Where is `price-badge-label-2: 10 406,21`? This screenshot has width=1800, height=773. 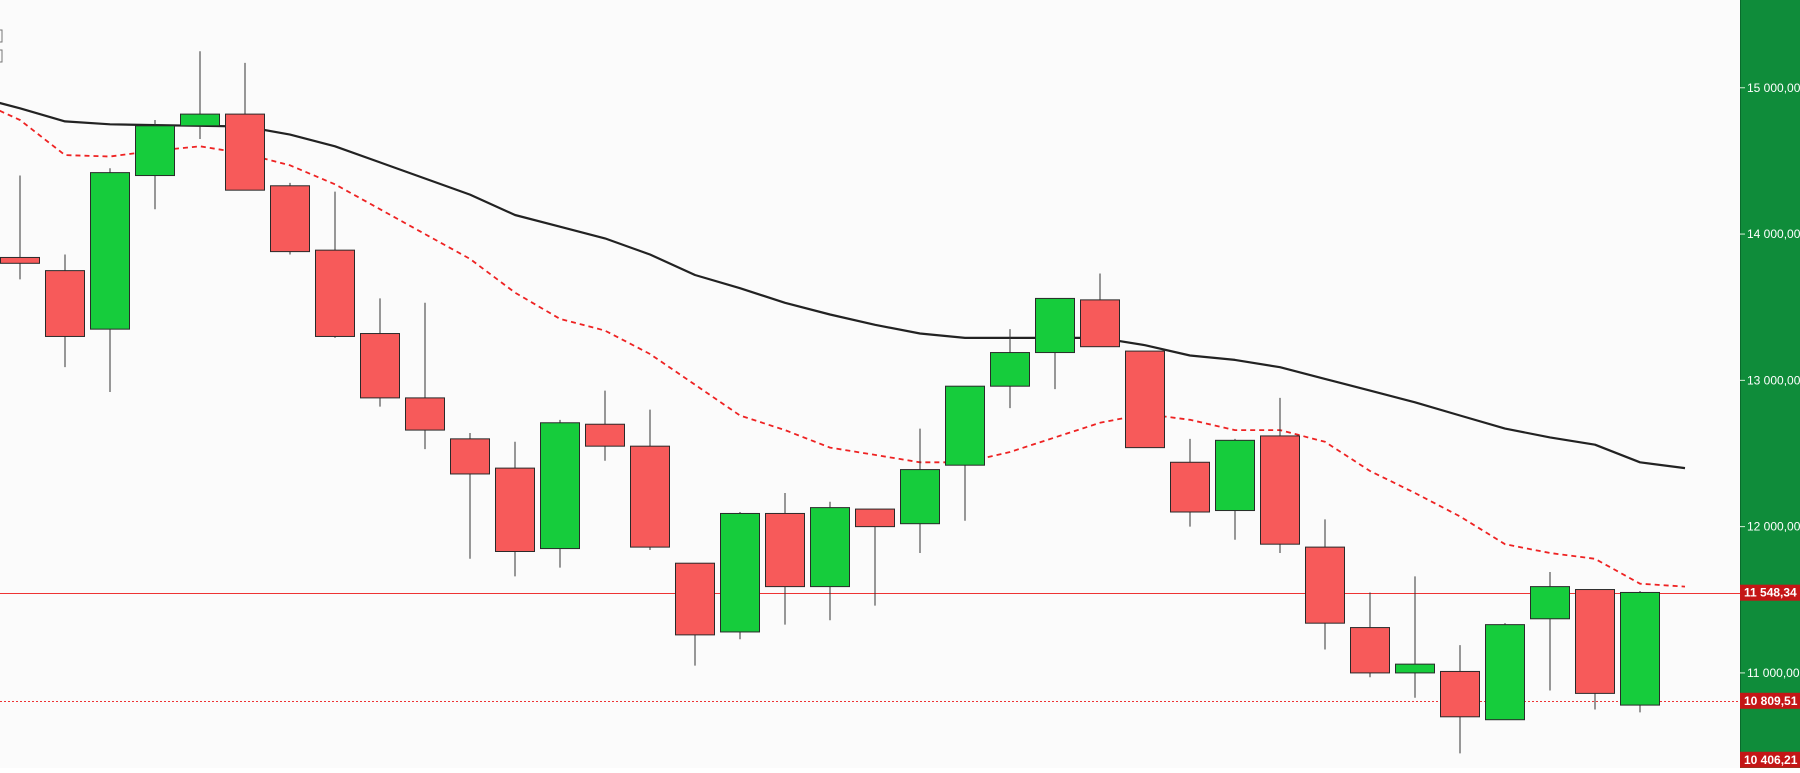 price-badge-label-2: 10 406,21 is located at coordinates (1771, 760).